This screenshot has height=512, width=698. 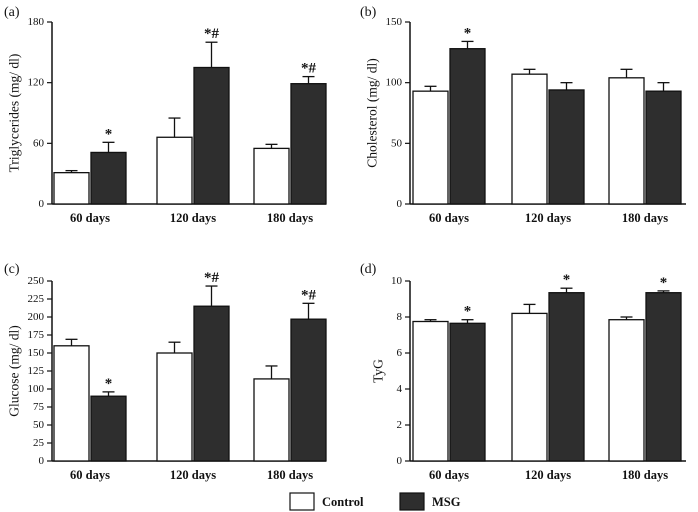 What do you see at coordinates (36, 281) in the screenshot?
I see `y-tick-label: 250` at bounding box center [36, 281].